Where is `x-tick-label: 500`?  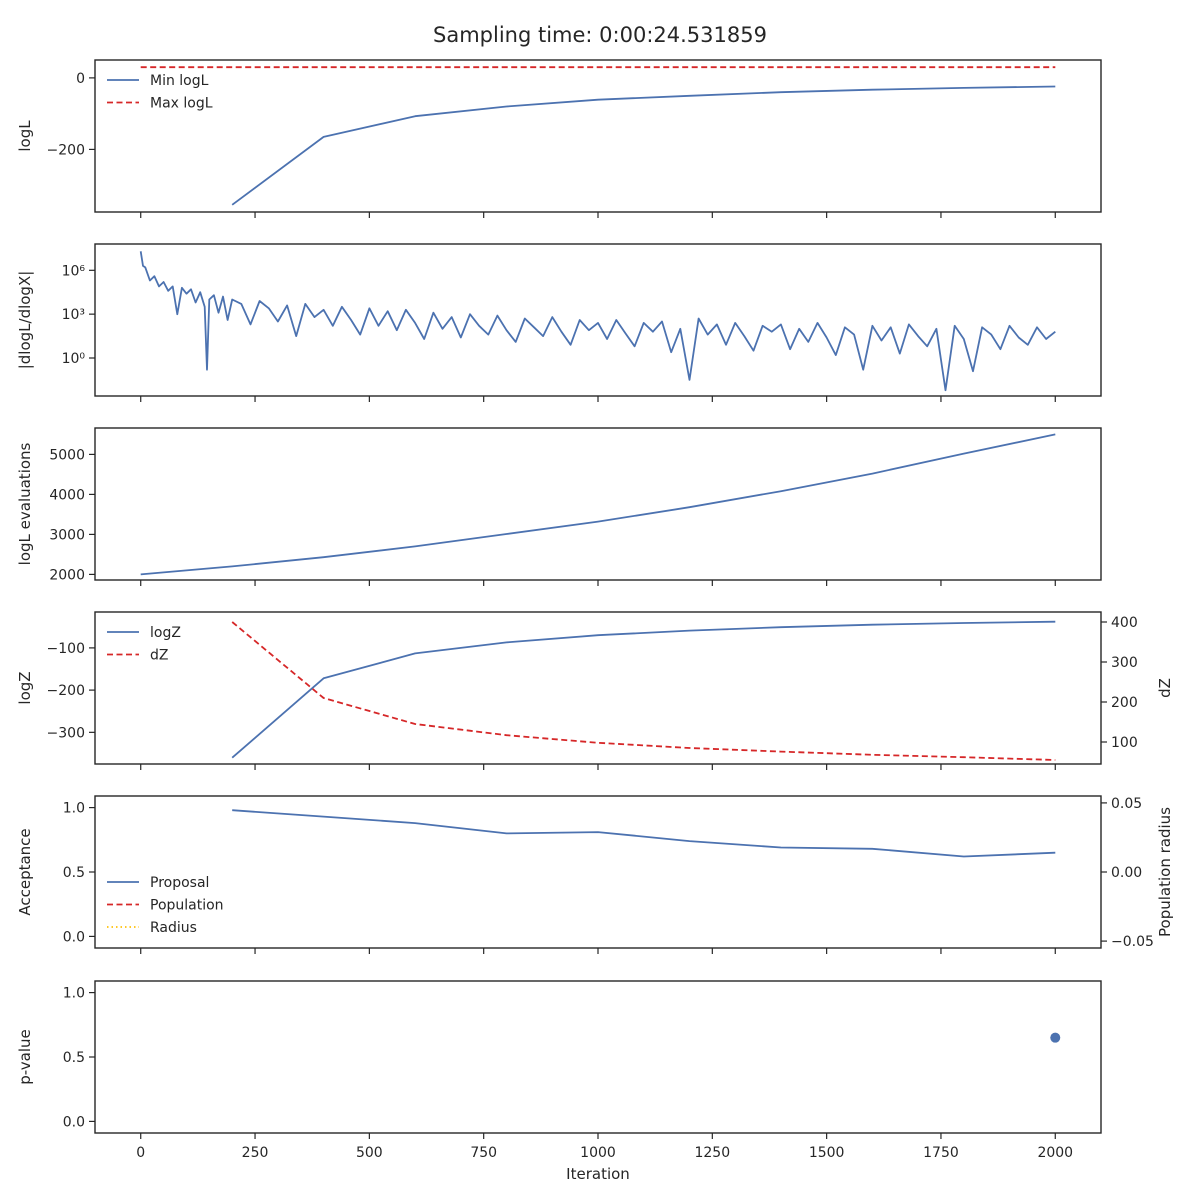
x-tick-label: 500 is located at coordinates (369, 1153).